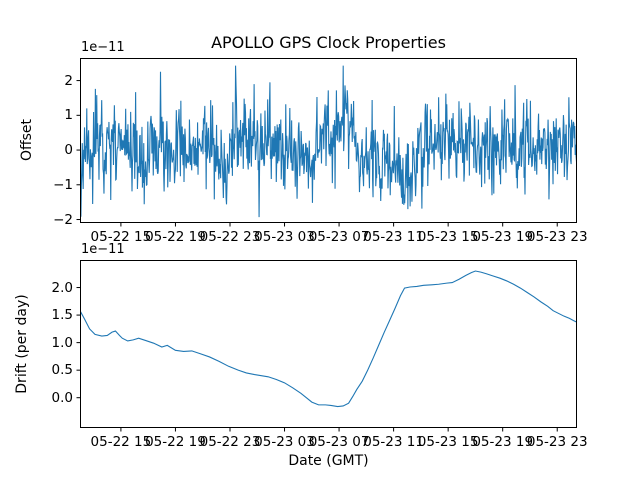 This screenshot has height=480, width=640. I want to click on y-tick-label: −1, so click(63, 184).